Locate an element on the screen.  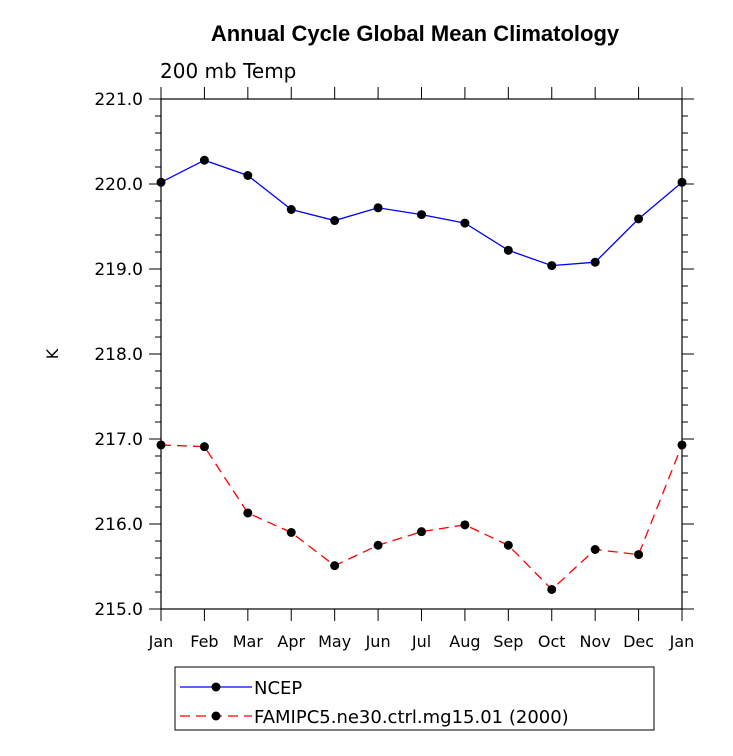
y-tick-label: 219.0 is located at coordinates (118, 270).